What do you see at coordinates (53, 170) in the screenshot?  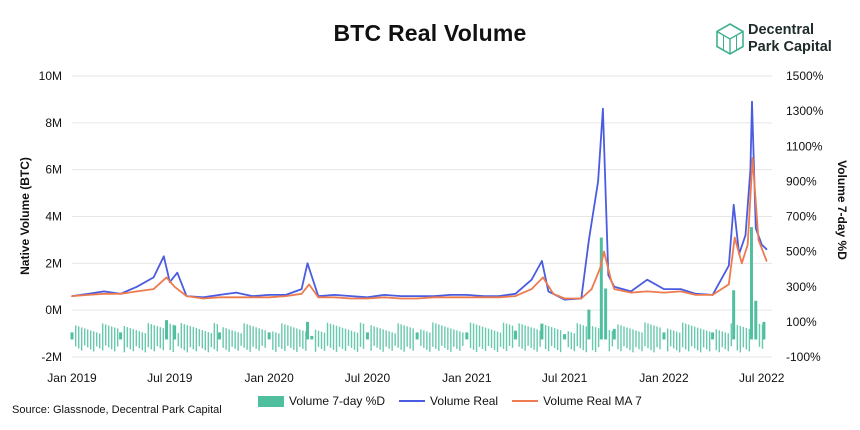 I see `y-tick-label: 6M` at bounding box center [53, 170].